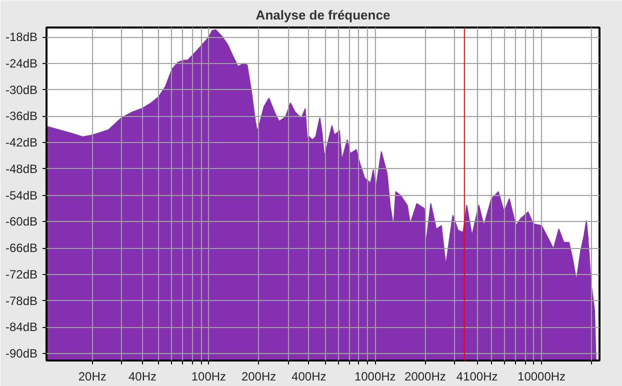 This screenshot has width=622, height=386. What do you see at coordinates (208, 377) in the screenshot?
I see `x-tick-label: 100Hz` at bounding box center [208, 377].